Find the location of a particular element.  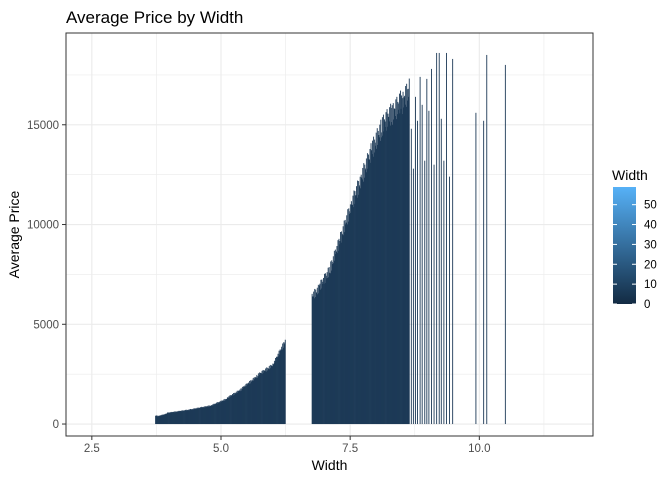

legend-title: Width is located at coordinates (630, 175).